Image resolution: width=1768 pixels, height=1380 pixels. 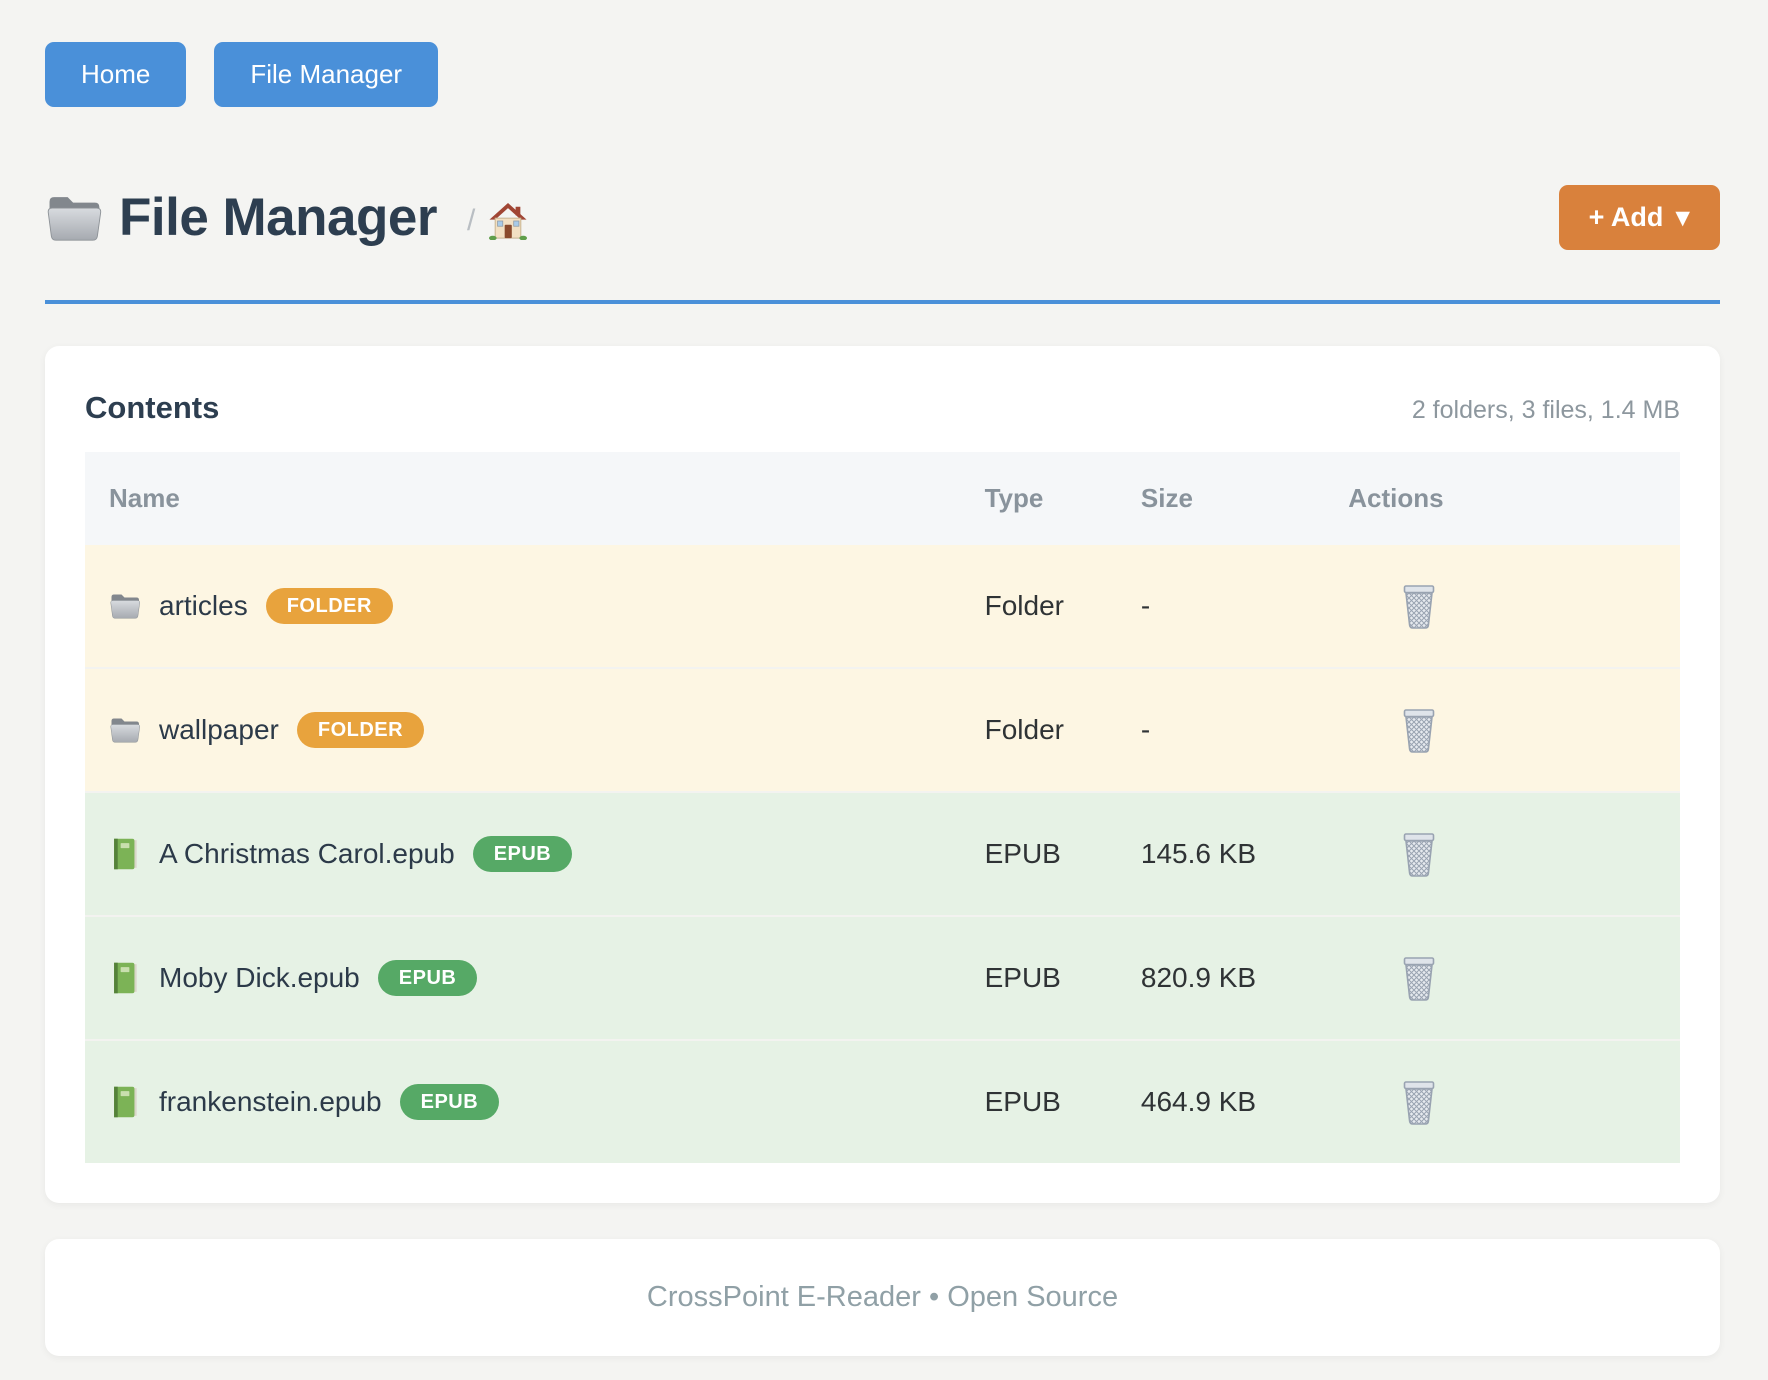 I want to click on column-header-size: Size, so click(x=1244, y=498).